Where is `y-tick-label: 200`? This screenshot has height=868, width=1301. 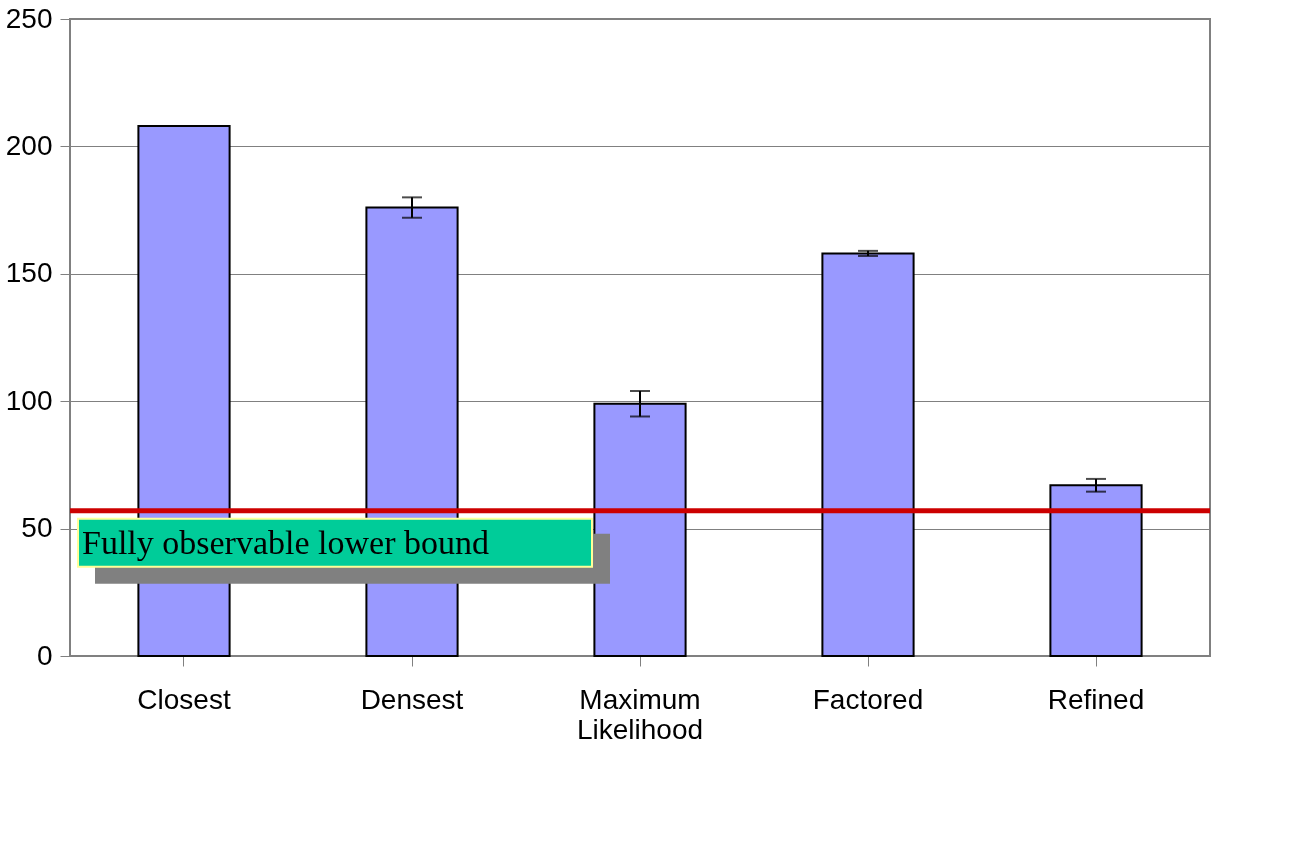 y-tick-label: 200 is located at coordinates (29, 145).